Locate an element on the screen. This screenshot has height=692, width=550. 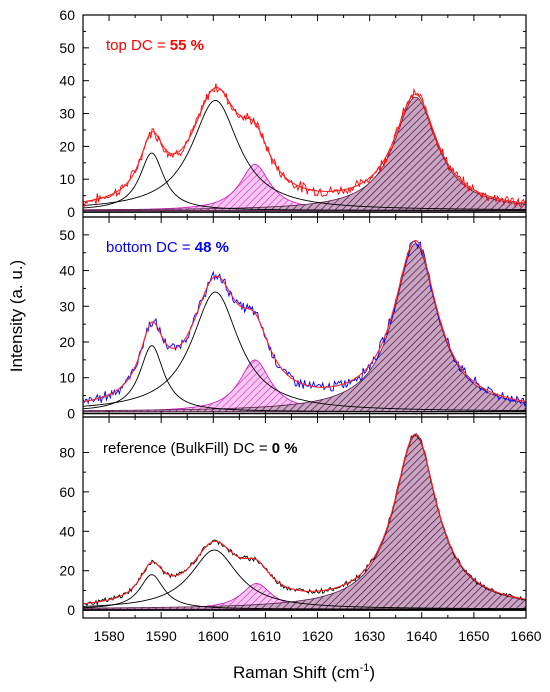
panel-label: bottom DC = 48 % is located at coordinates (167, 247).